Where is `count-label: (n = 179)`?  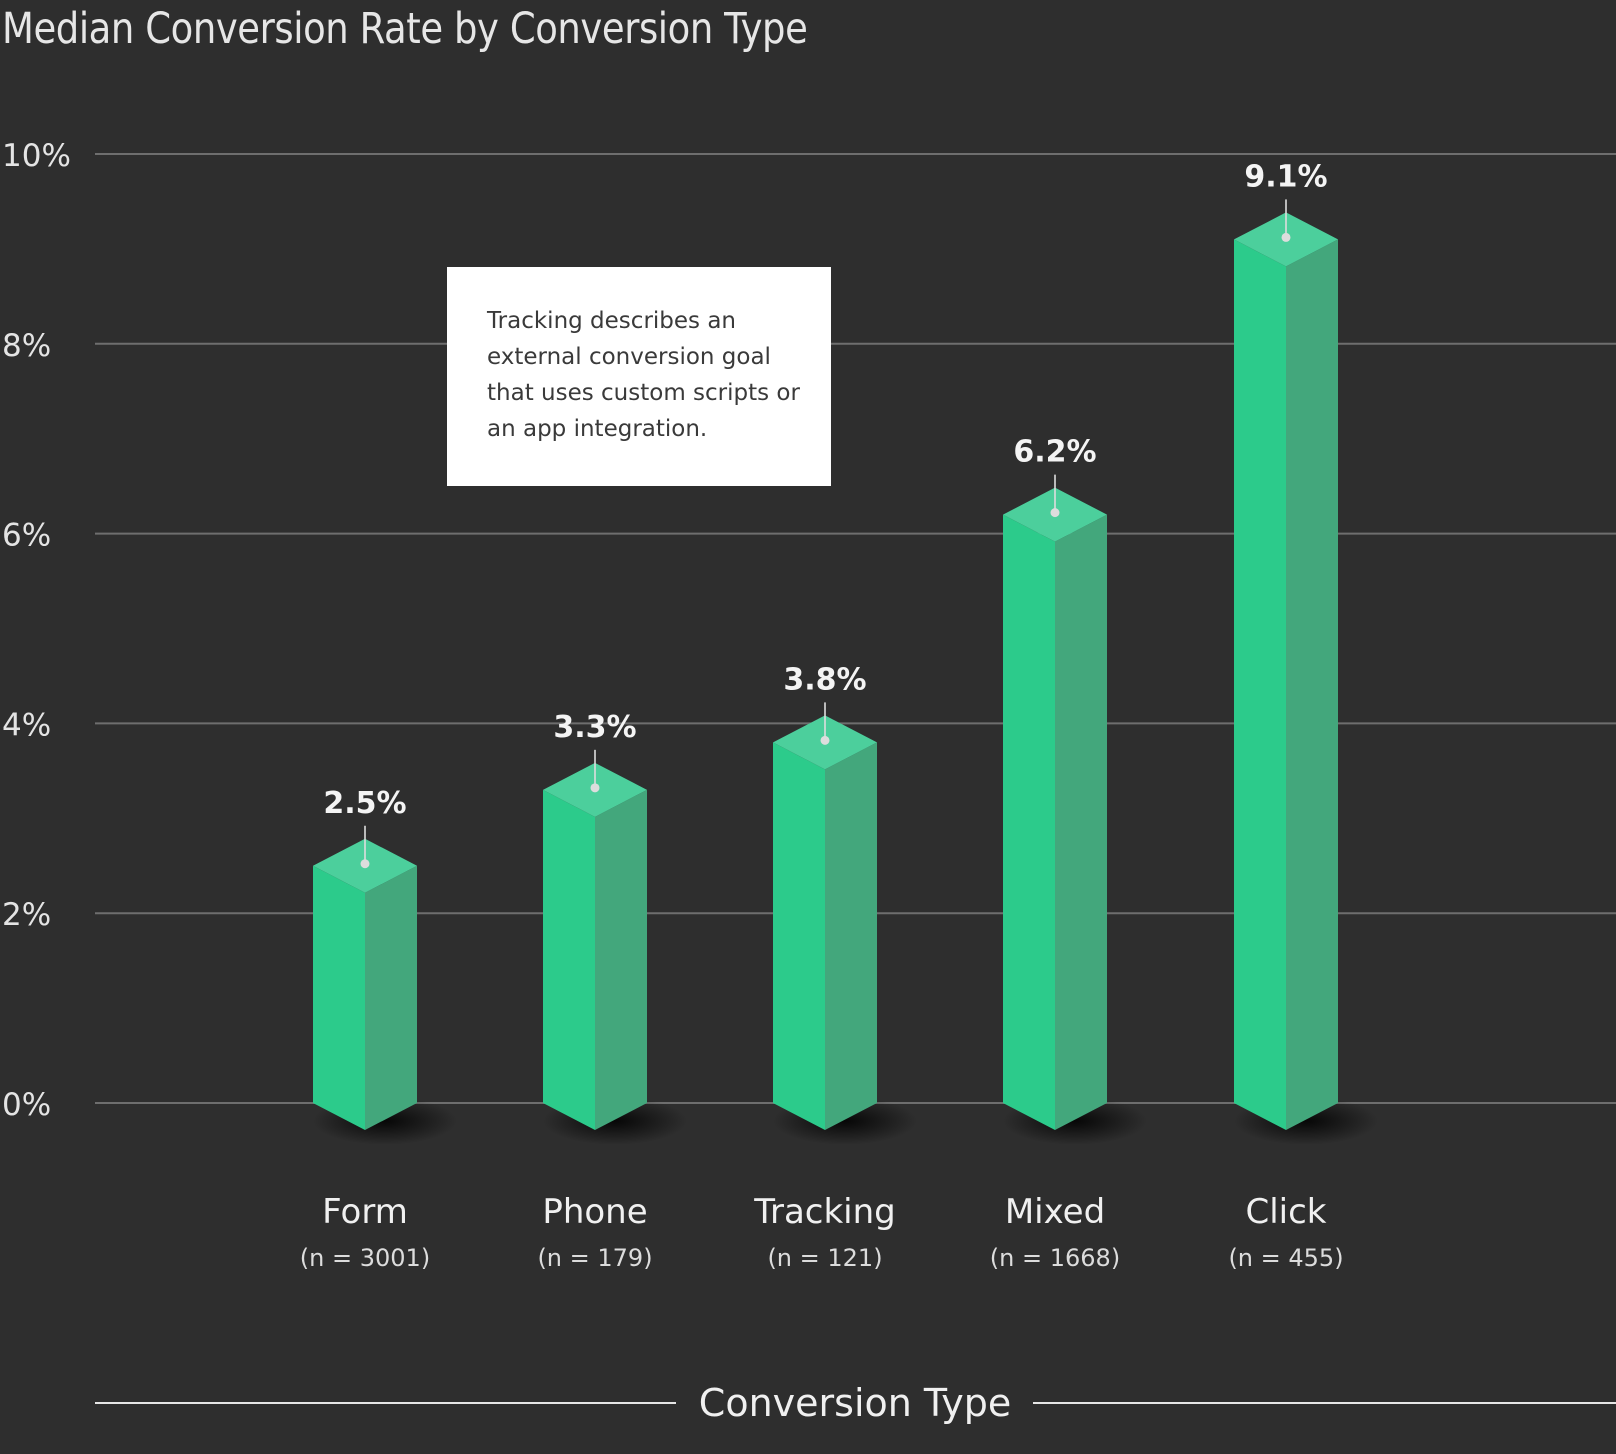
count-label: (n = 179) is located at coordinates (594, 1258).